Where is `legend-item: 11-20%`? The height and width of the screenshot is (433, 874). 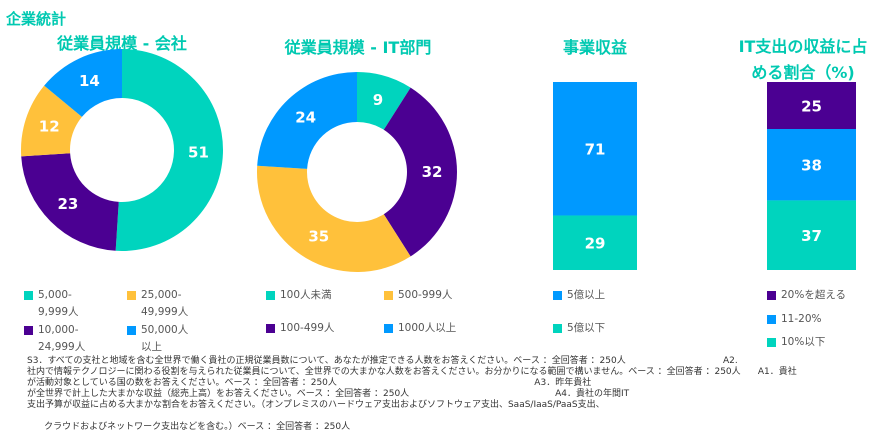
legend-item: 11-20% is located at coordinates (801, 319).